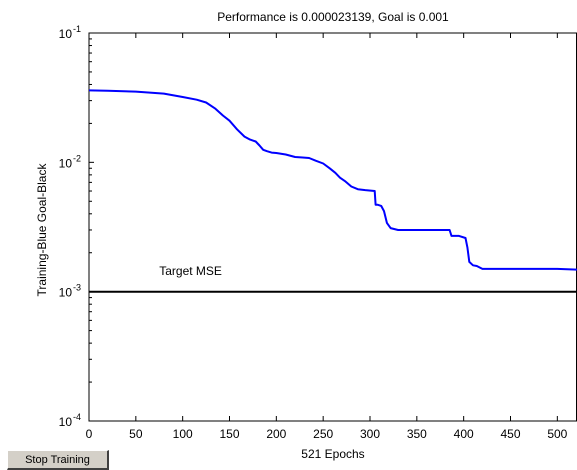 This screenshot has height=470, width=577. What do you see at coordinates (276, 434) in the screenshot?
I see `x-tick-label: 200` at bounding box center [276, 434].